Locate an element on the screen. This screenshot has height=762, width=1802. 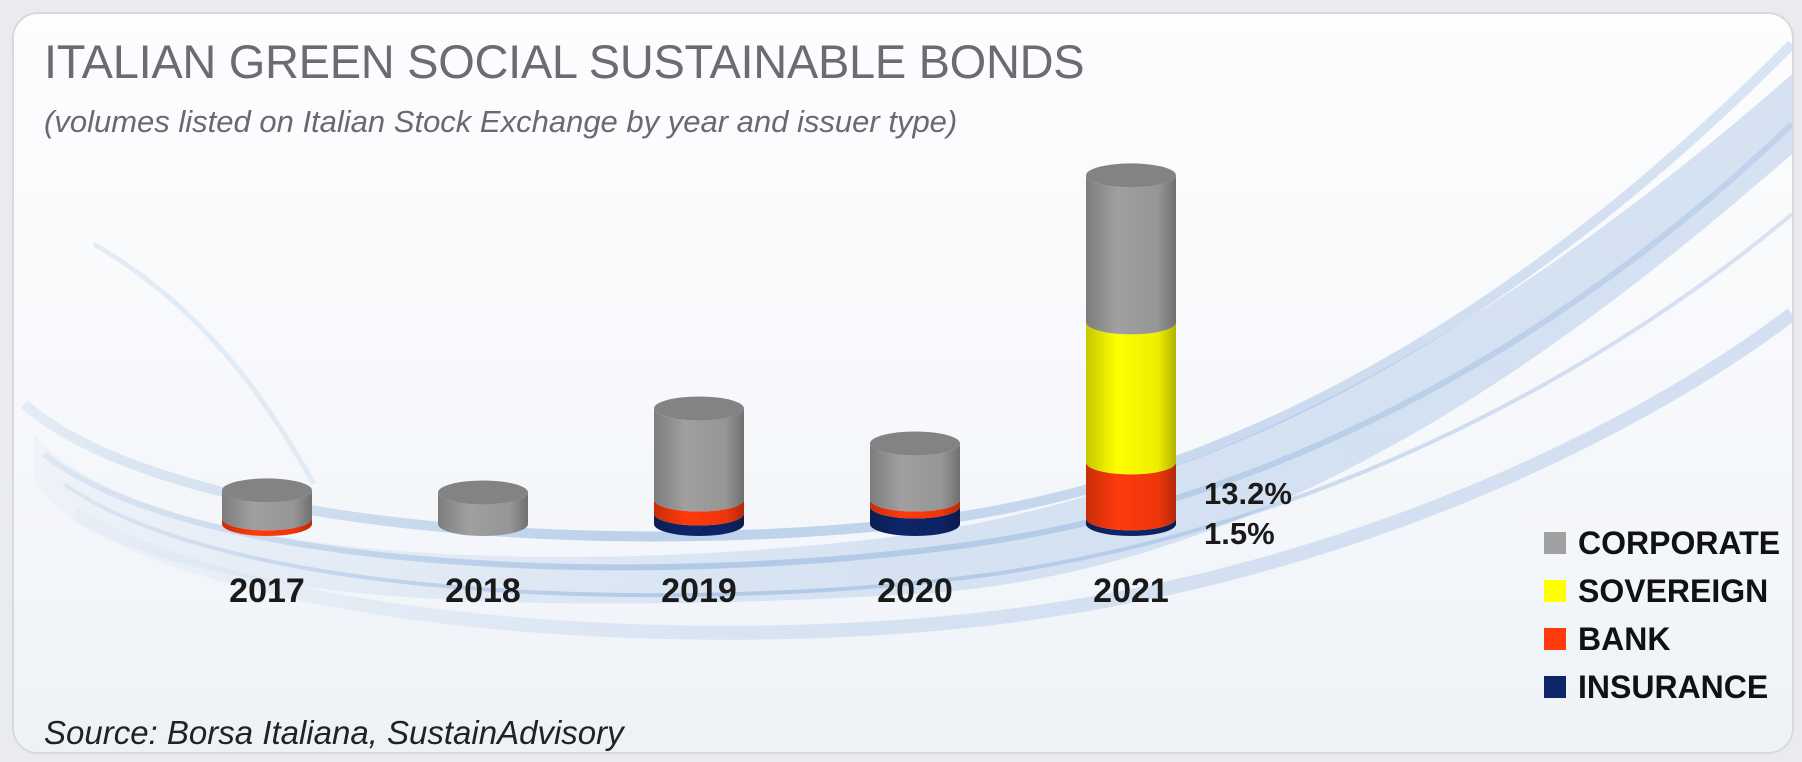
chart-title: ITALIAN GREEN SOCIAL SUSTAINABLE BONDS is located at coordinates (564, 61).